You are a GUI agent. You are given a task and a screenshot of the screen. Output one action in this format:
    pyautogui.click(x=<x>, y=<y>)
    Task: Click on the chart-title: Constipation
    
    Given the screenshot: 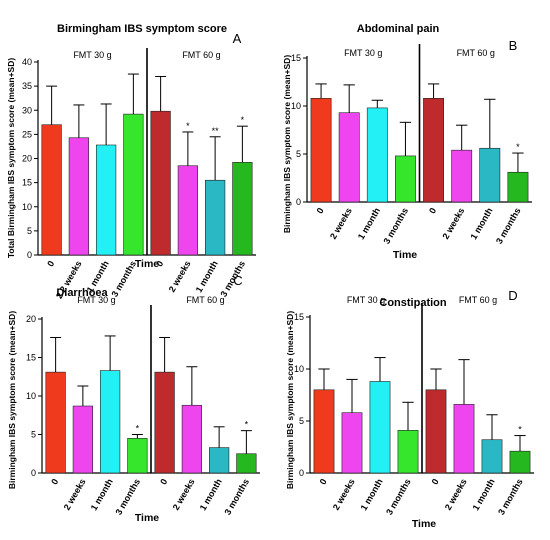 What is the action you would take?
    pyautogui.click(x=412, y=303)
    